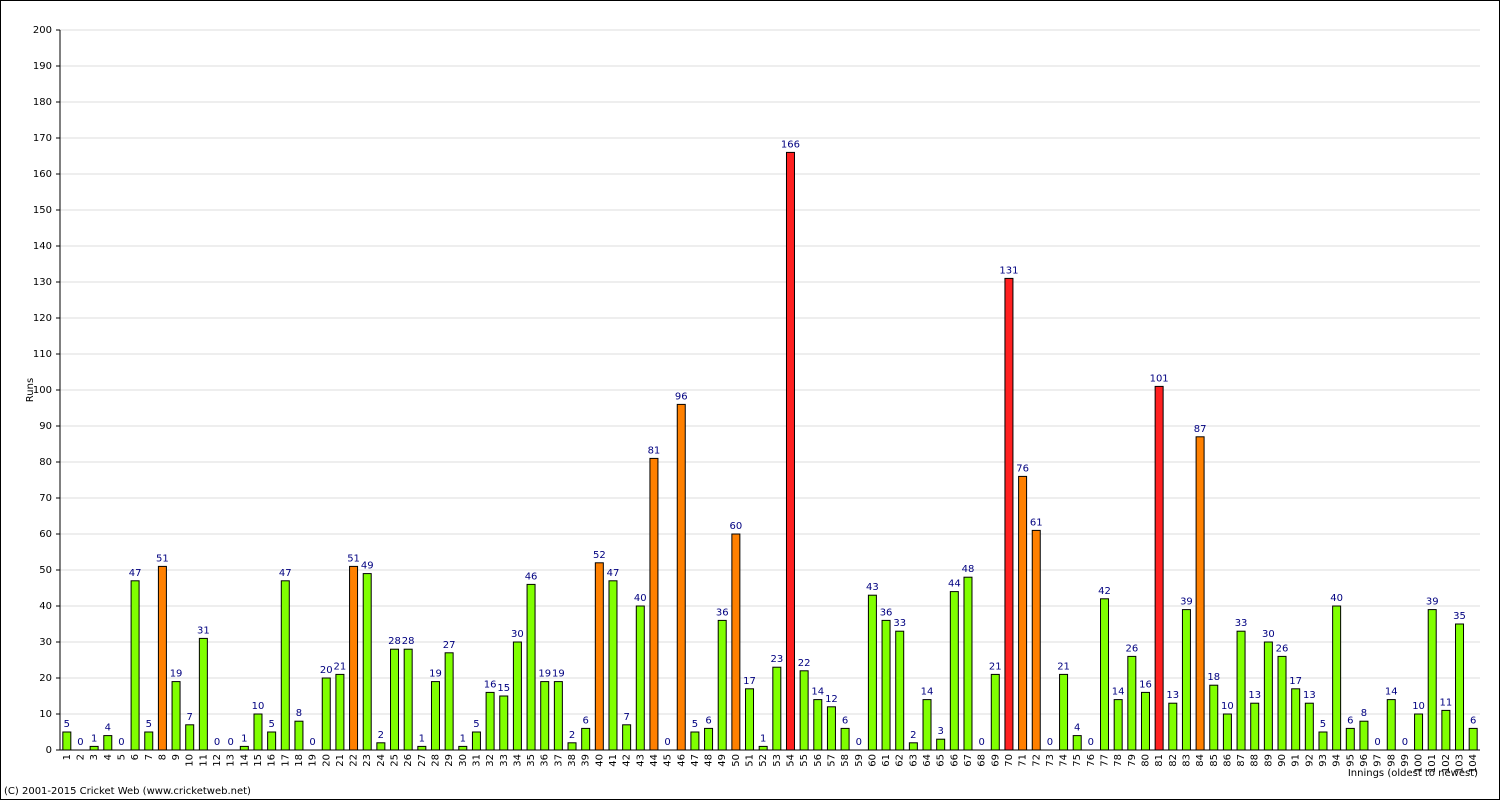 The height and width of the screenshot is (800, 1500). What do you see at coordinates (749, 681) in the screenshot?
I see `value-label: 17` at bounding box center [749, 681].